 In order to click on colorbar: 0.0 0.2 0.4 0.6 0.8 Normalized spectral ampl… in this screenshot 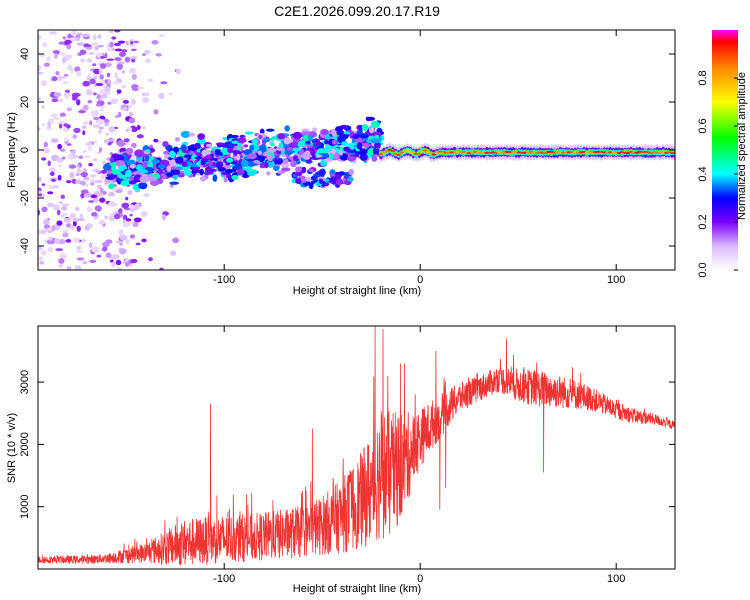, I will do `click(722, 154)`.